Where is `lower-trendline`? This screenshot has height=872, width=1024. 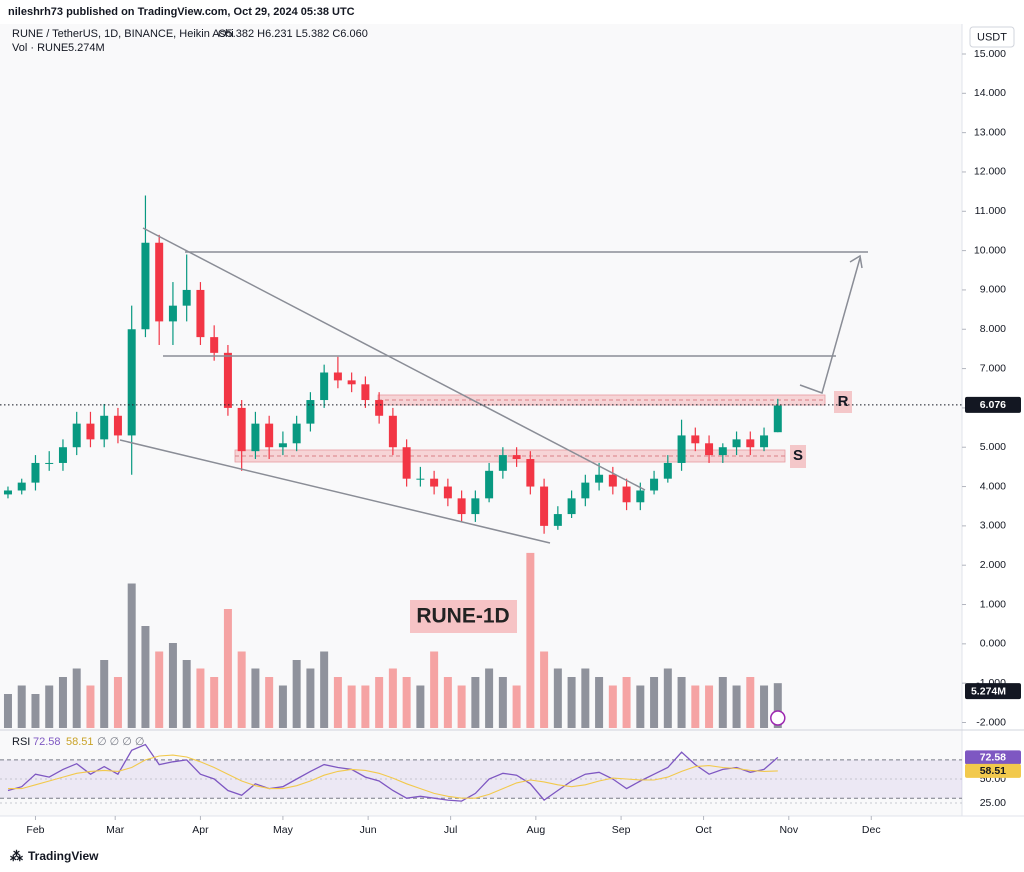
lower-trendline is located at coordinates (335, 491).